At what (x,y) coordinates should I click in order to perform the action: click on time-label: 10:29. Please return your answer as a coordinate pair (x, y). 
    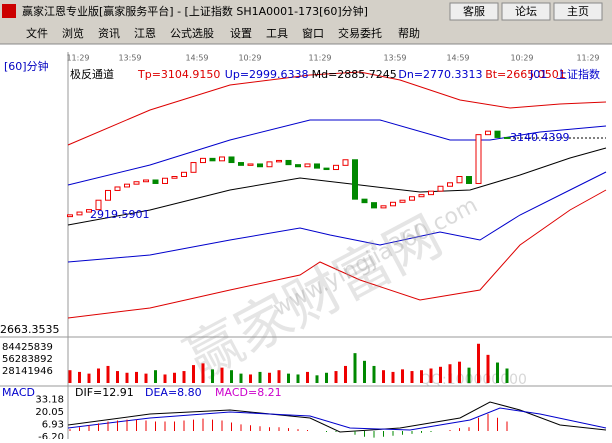
    Looking at the image, I should click on (249, 58).